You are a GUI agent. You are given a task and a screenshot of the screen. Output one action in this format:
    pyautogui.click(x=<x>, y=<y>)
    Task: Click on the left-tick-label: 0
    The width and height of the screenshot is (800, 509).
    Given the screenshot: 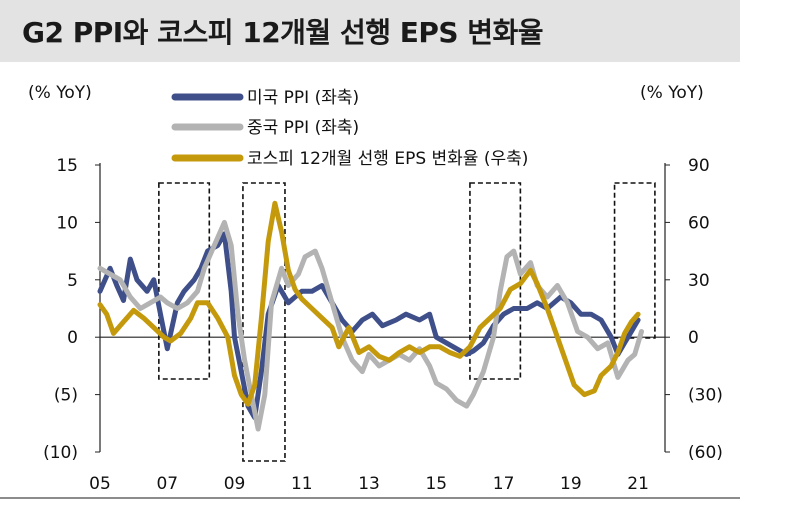 What is the action you would take?
    pyautogui.click(x=72, y=338)
    